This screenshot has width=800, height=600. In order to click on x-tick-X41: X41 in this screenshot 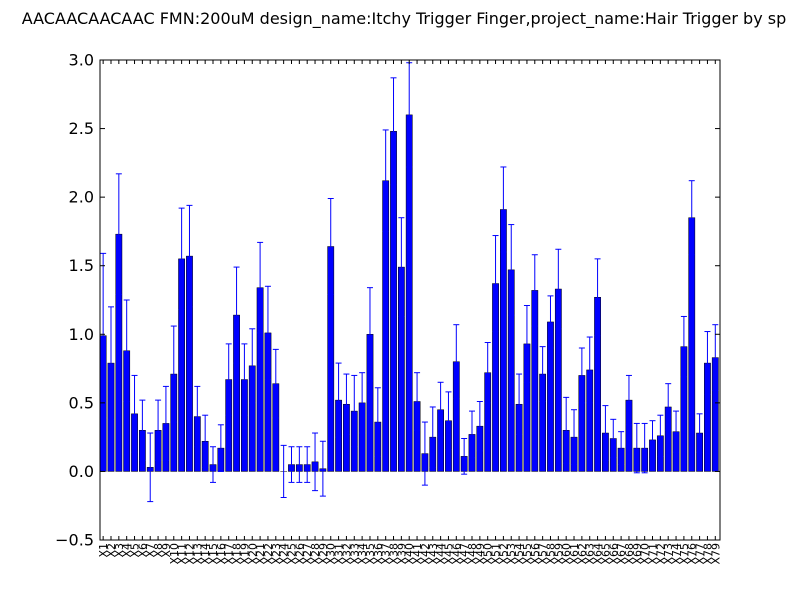, I will do `click(417, 312)`.